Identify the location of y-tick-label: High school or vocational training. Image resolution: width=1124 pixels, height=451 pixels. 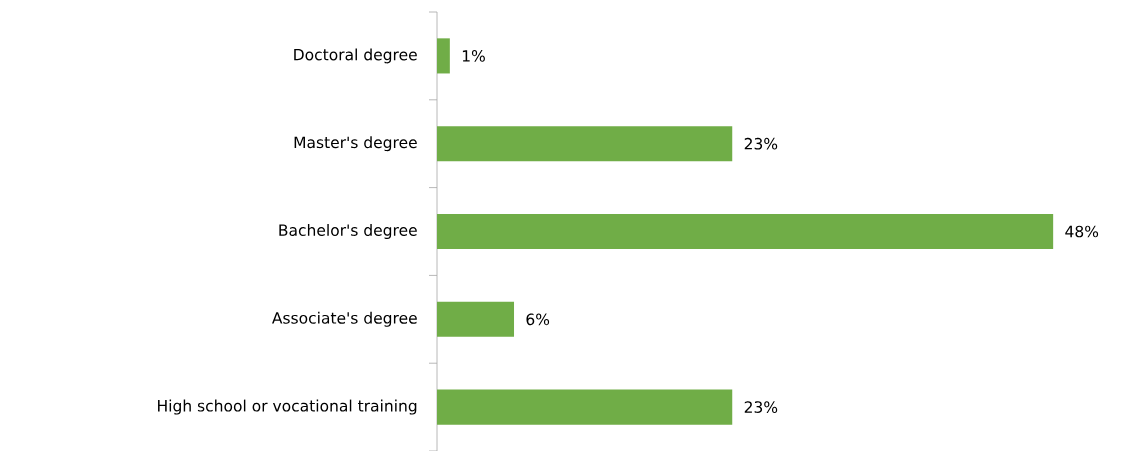
(287, 407).